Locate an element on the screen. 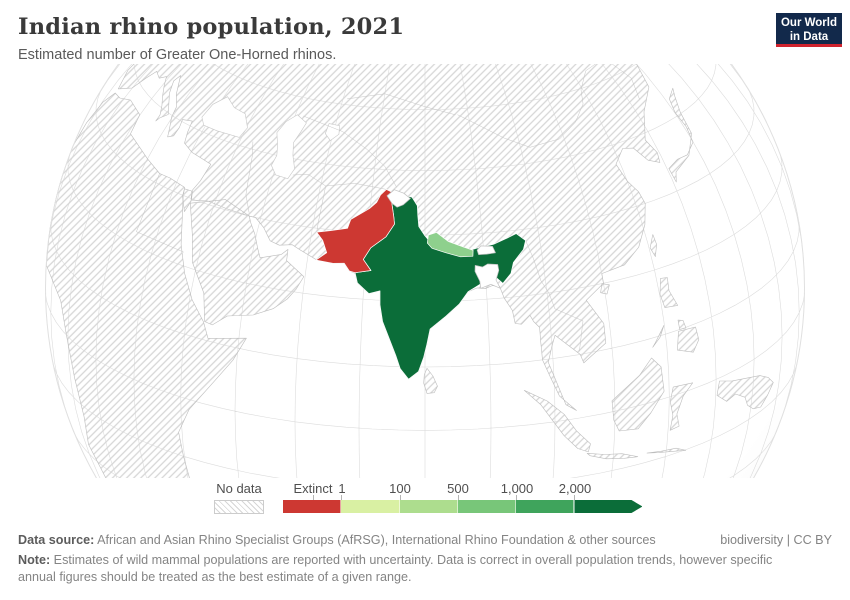  landmass-taiwan is located at coordinates (653, 245).